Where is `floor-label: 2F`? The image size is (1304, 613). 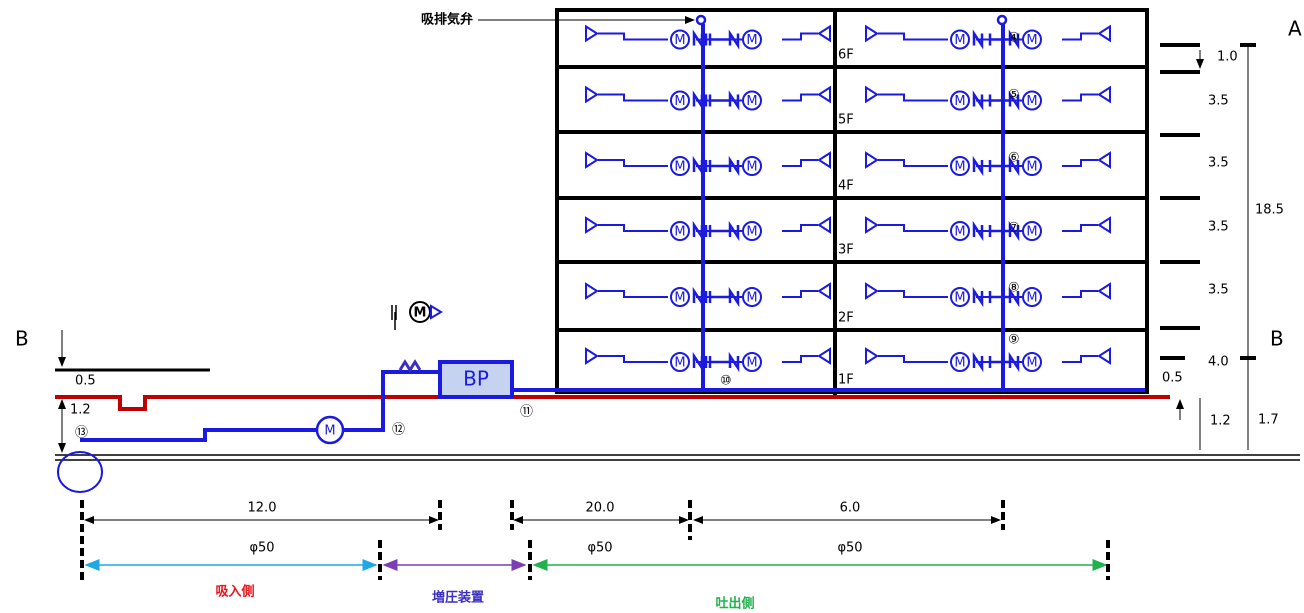 floor-label: 2F is located at coordinates (846, 318).